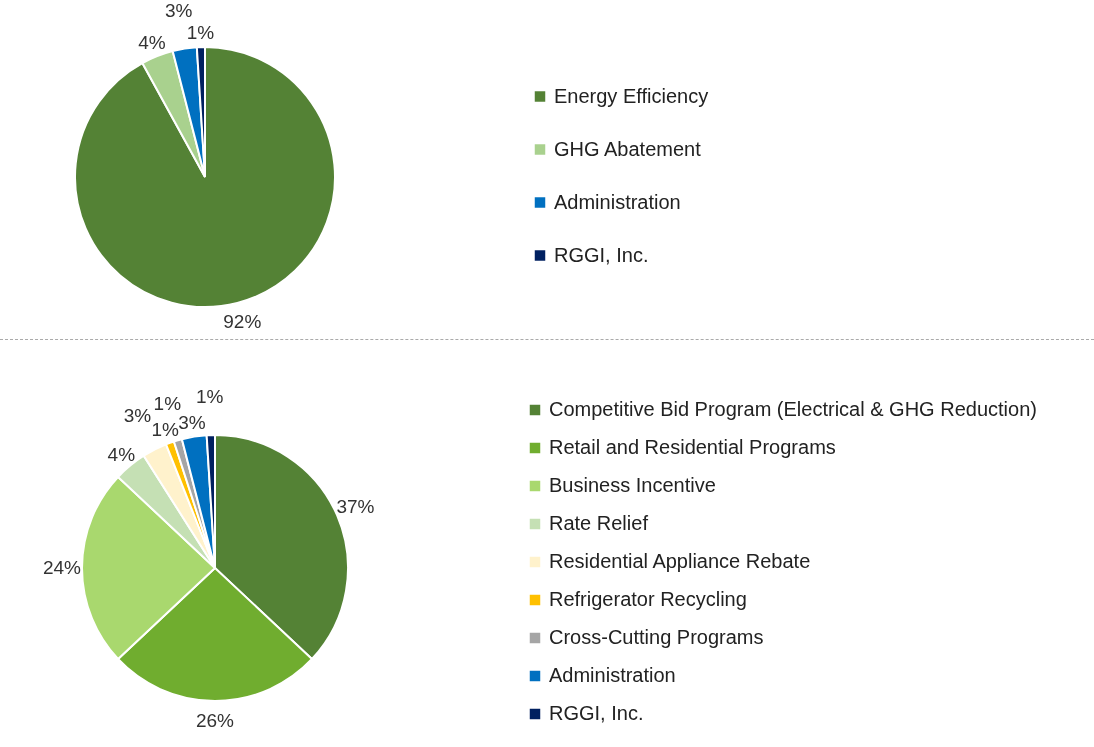 This screenshot has width=1094, height=747. Describe the element at coordinates (793, 409) in the screenshot. I see `legend-label: Competitive Bid Program (Electrical & GHG Reduction)` at that location.